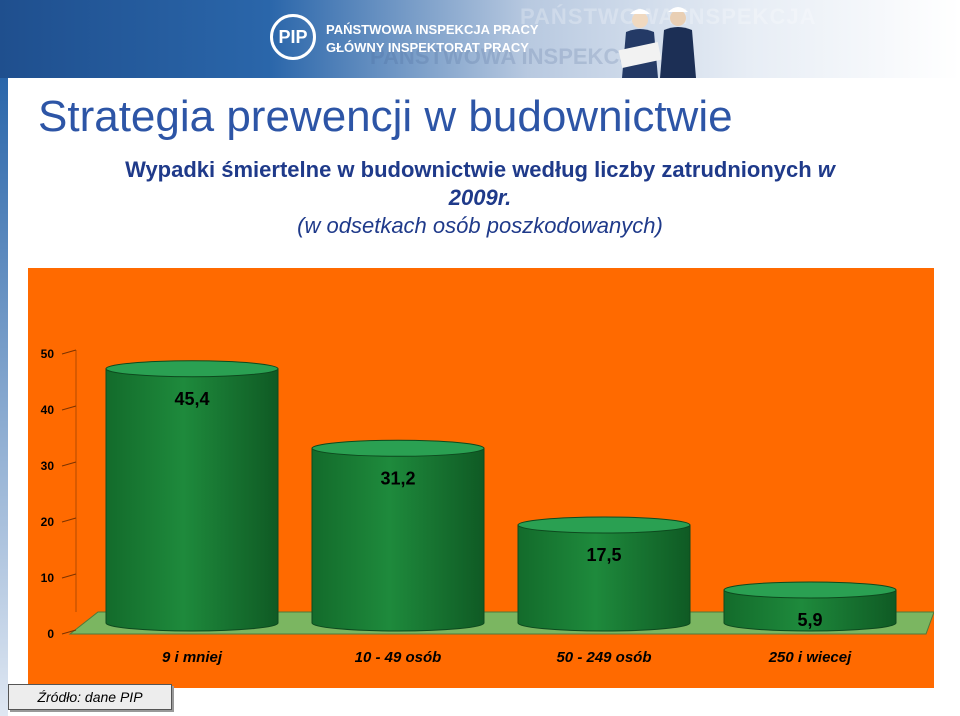  I want to click on bar-value-label: 5,9, so click(809, 620).